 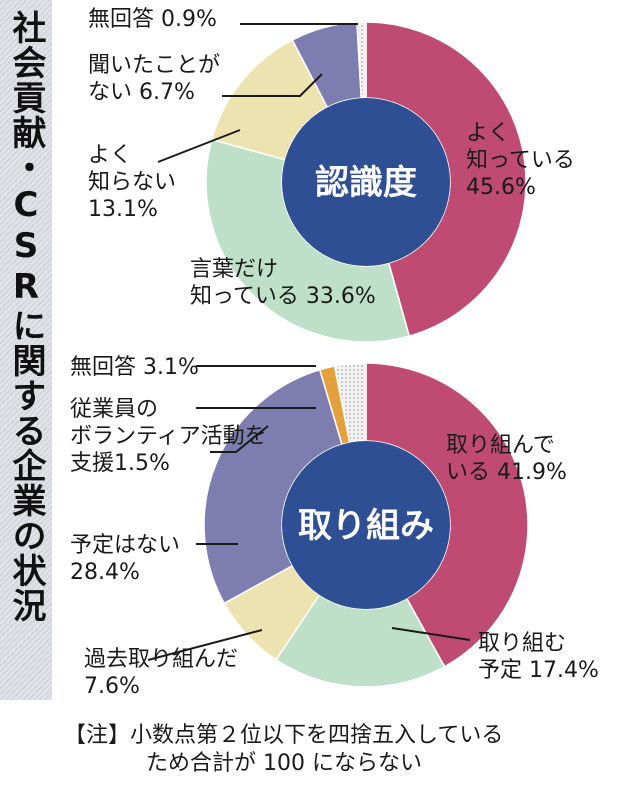 I want to click on side-title-band: 社会貢献・CSRに関する企業の状況, so click(x=26, y=350).